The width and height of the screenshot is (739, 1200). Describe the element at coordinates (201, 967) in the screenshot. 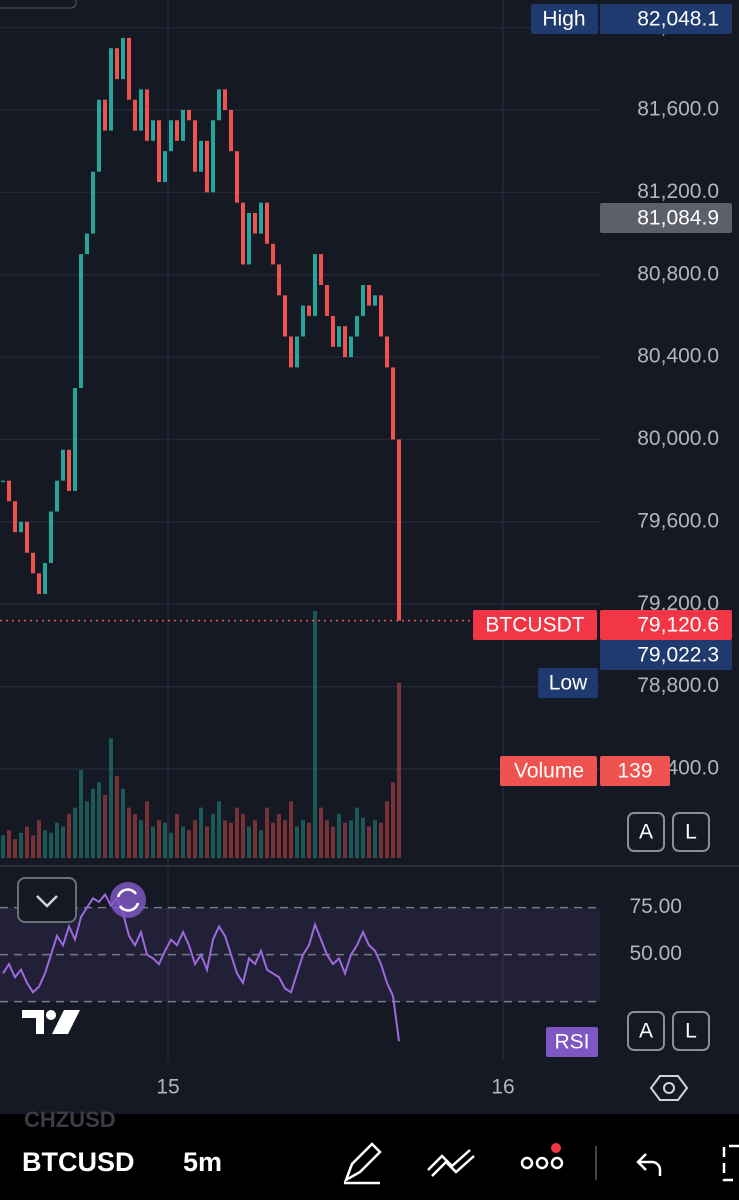

I see `rsi-line` at that location.